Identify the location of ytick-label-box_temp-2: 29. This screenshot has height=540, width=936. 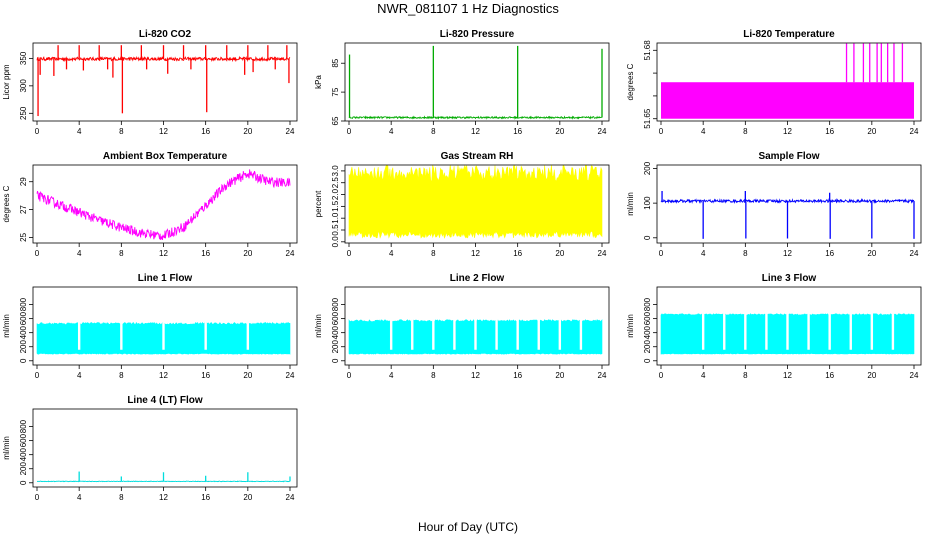
(23, 181).